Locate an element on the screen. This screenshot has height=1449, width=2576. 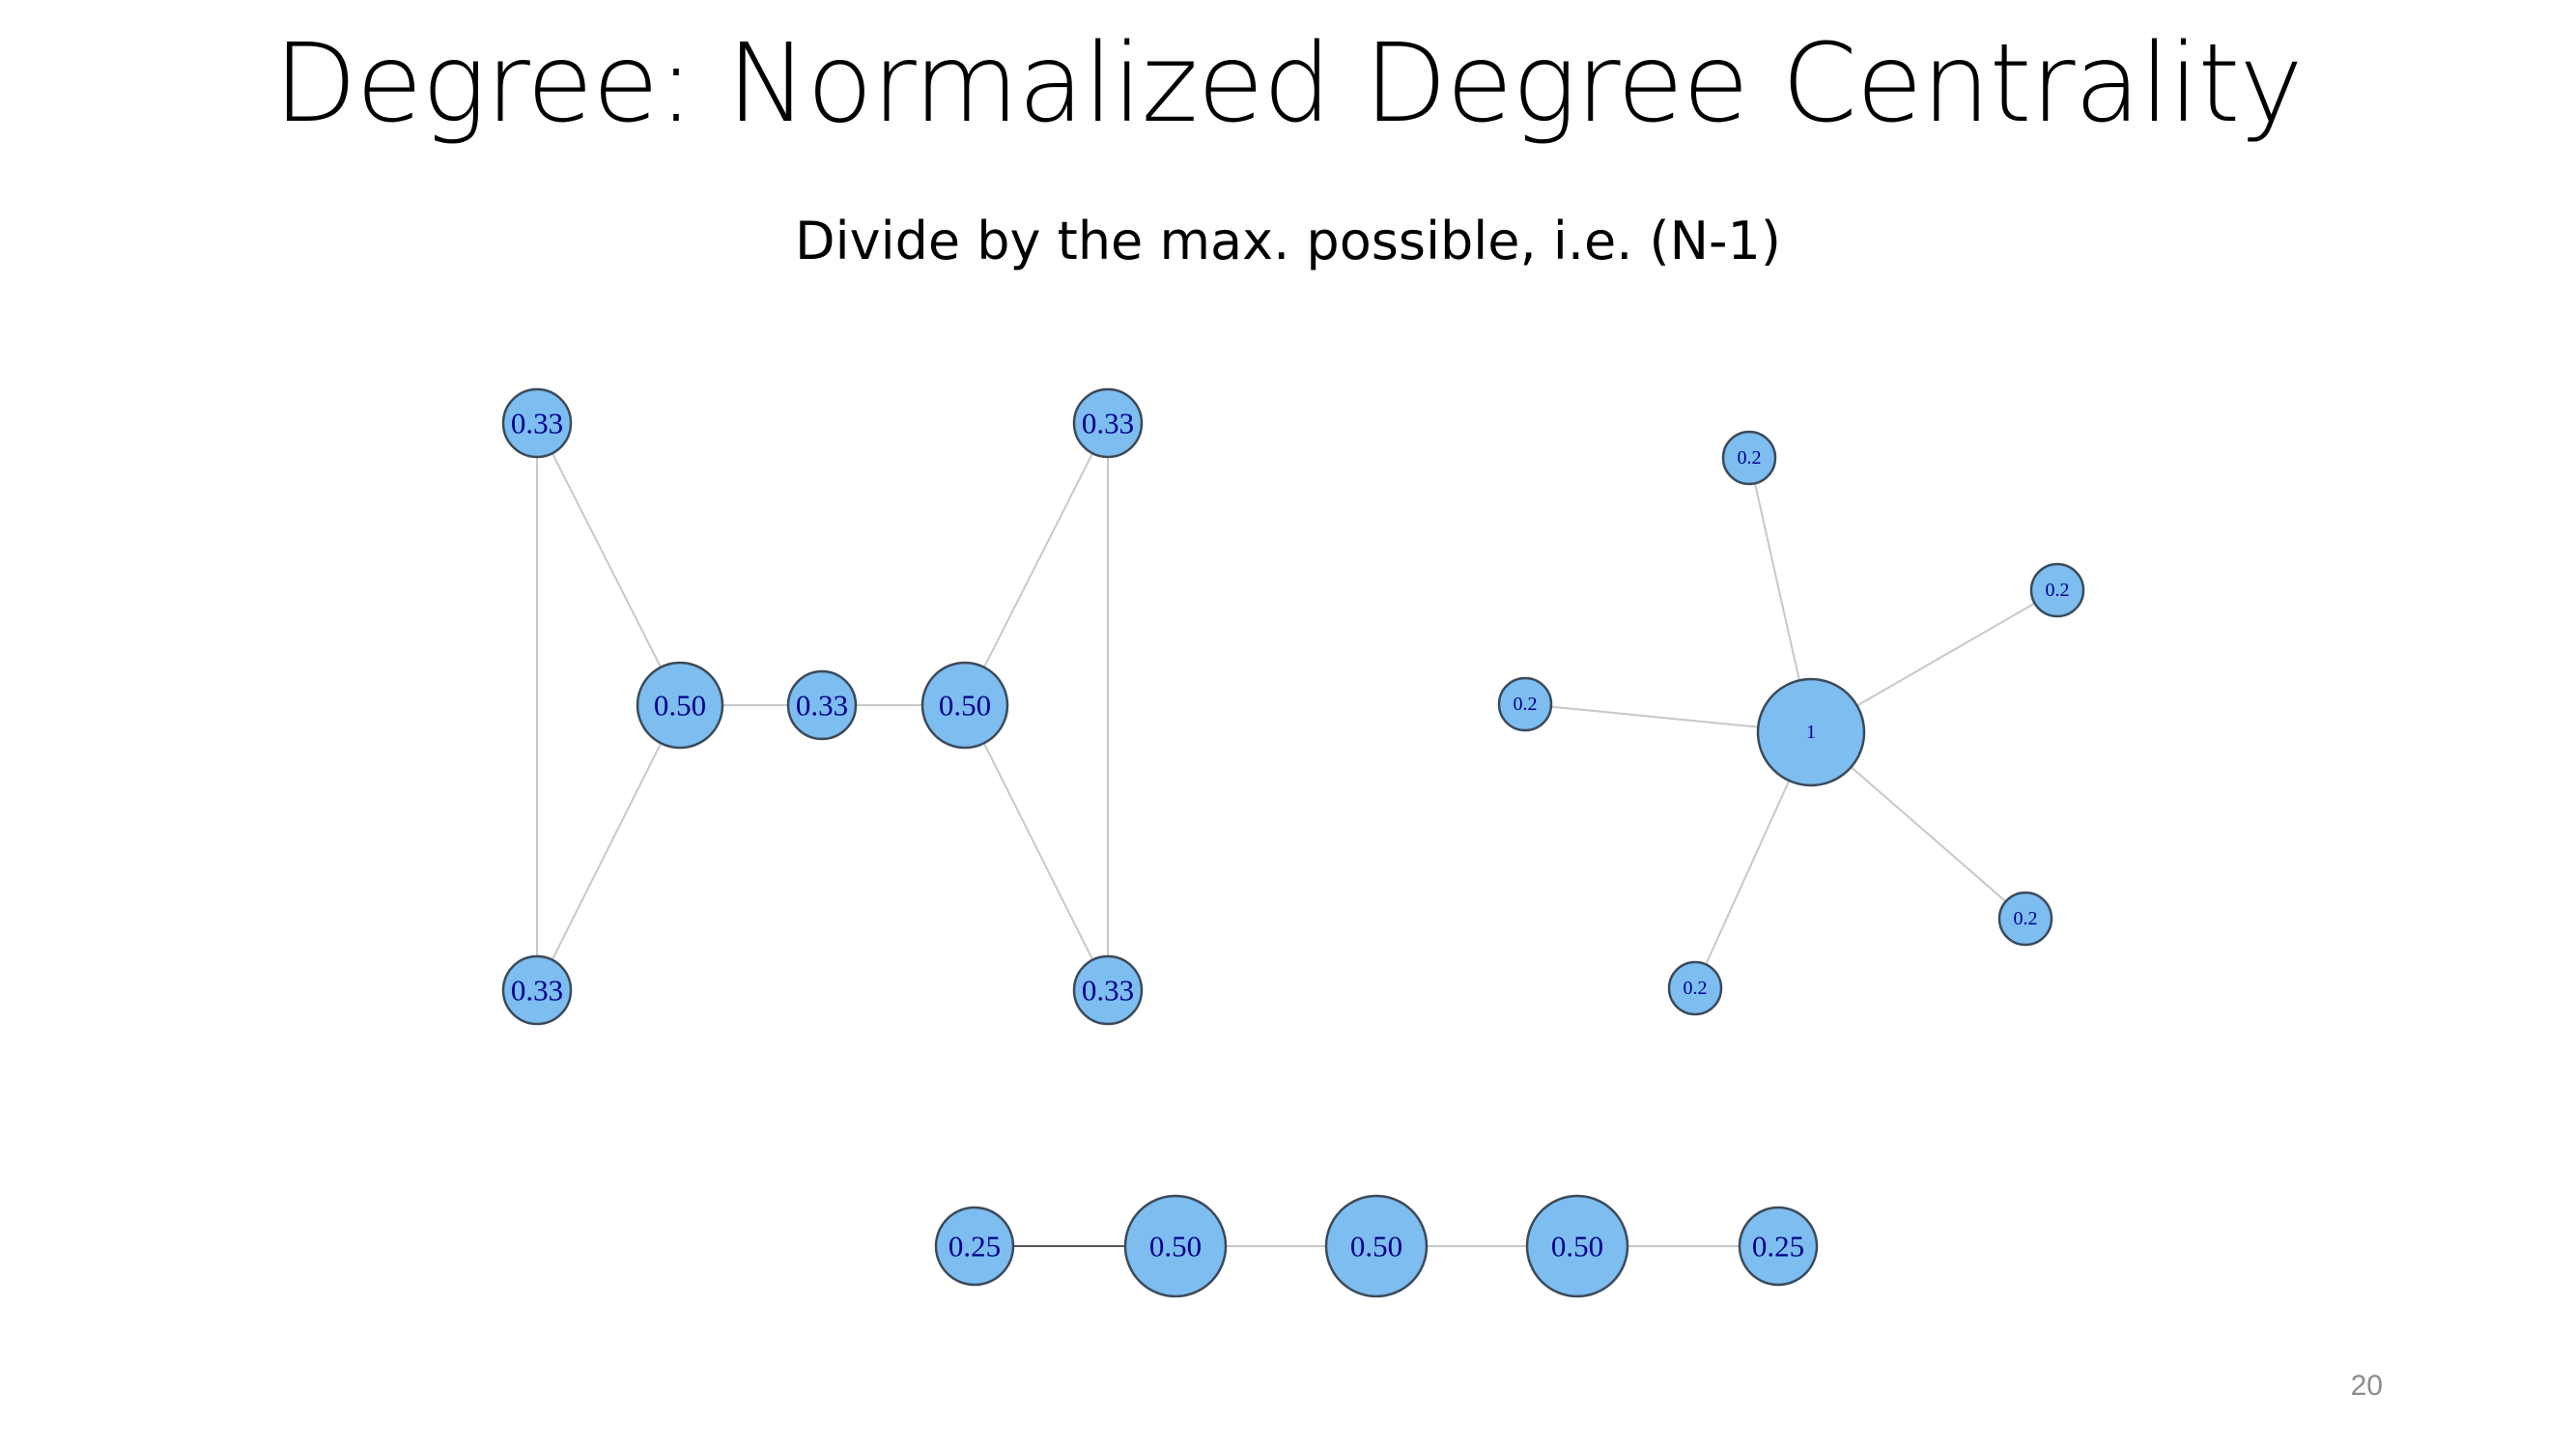
page-number: 20 is located at coordinates (2366, 1386).